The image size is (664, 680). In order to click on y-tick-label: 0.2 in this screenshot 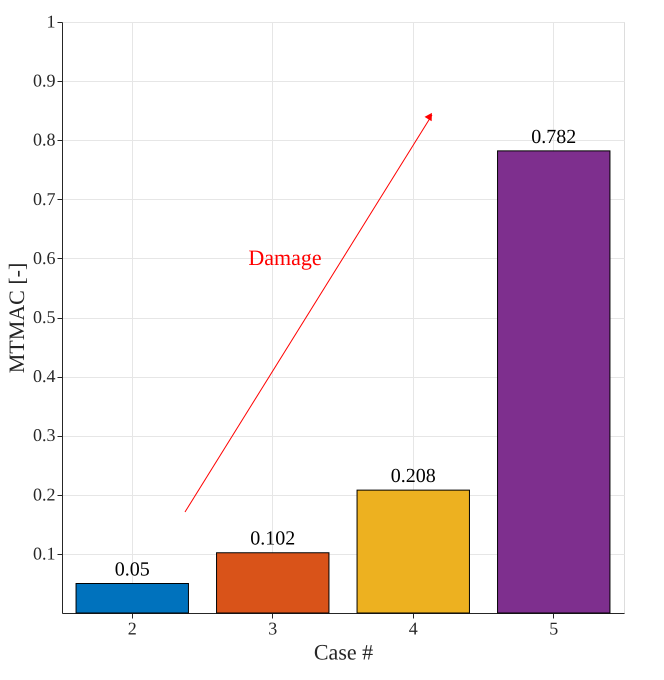, I will do `click(44, 494)`.